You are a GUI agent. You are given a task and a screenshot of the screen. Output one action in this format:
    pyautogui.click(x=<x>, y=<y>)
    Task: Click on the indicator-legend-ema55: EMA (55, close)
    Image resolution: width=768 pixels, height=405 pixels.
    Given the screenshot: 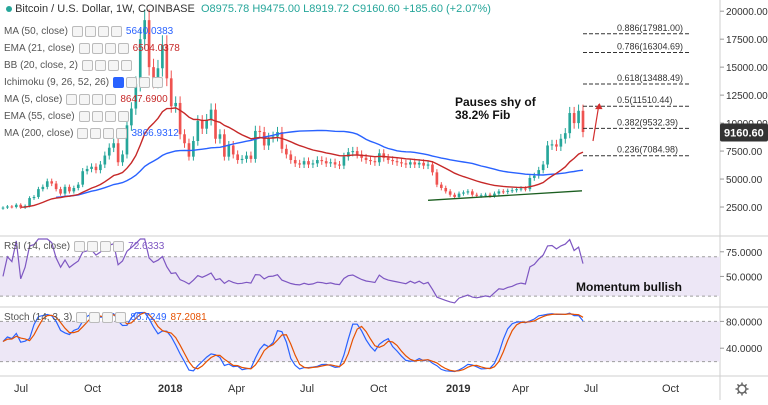 What is the action you would take?
    pyautogui.click(x=66, y=116)
    